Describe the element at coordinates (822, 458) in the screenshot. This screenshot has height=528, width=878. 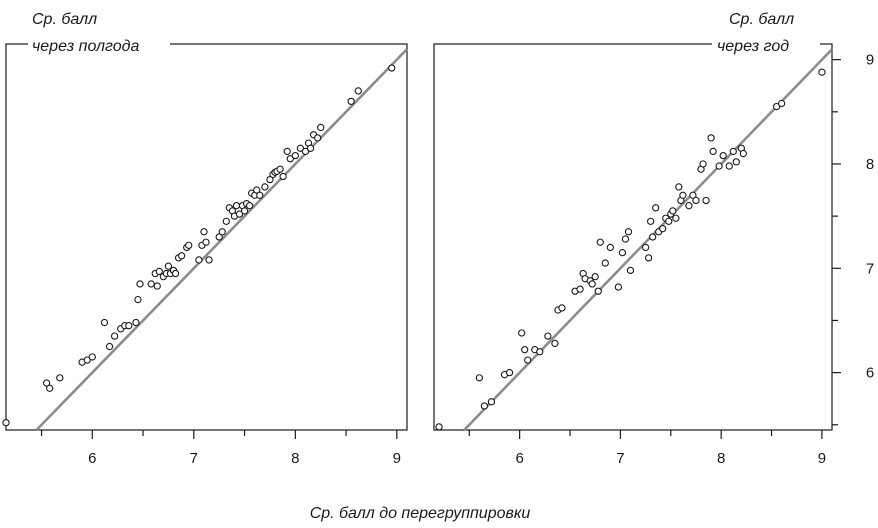
I see `x-tick-label-right: 9` at that location.